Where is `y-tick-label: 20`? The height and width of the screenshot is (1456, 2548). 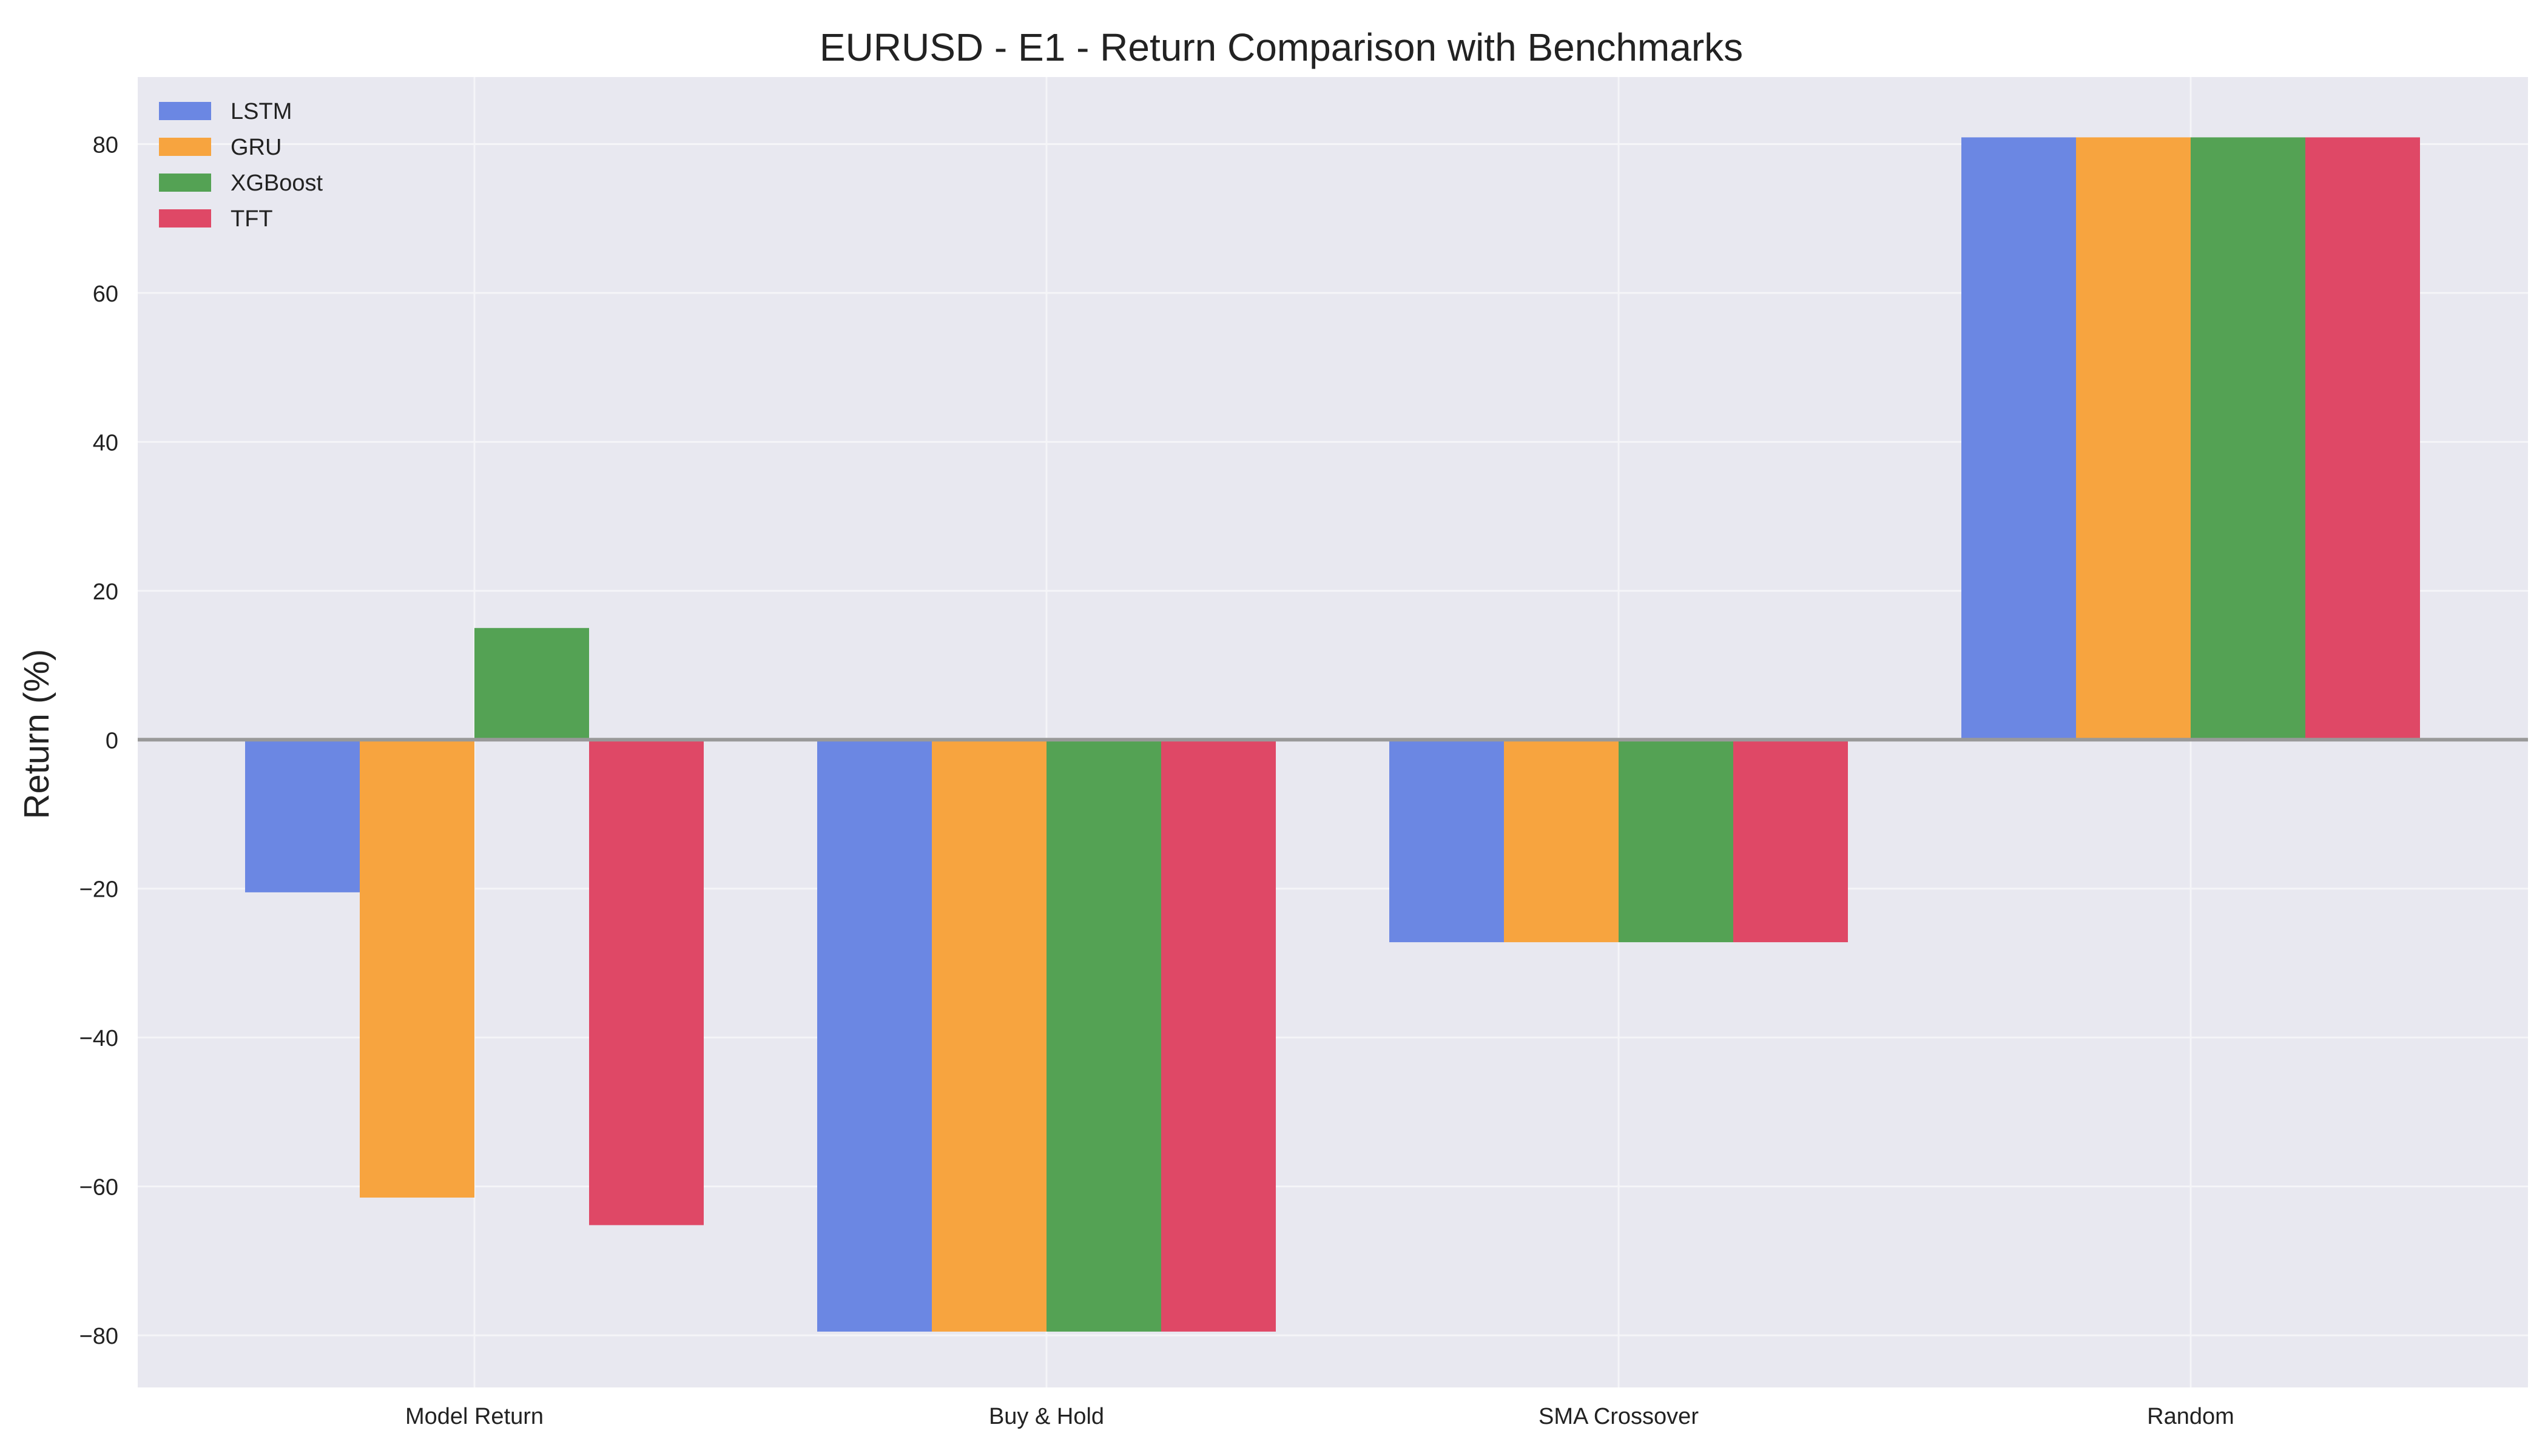
y-tick-label: 20 is located at coordinates (105, 592).